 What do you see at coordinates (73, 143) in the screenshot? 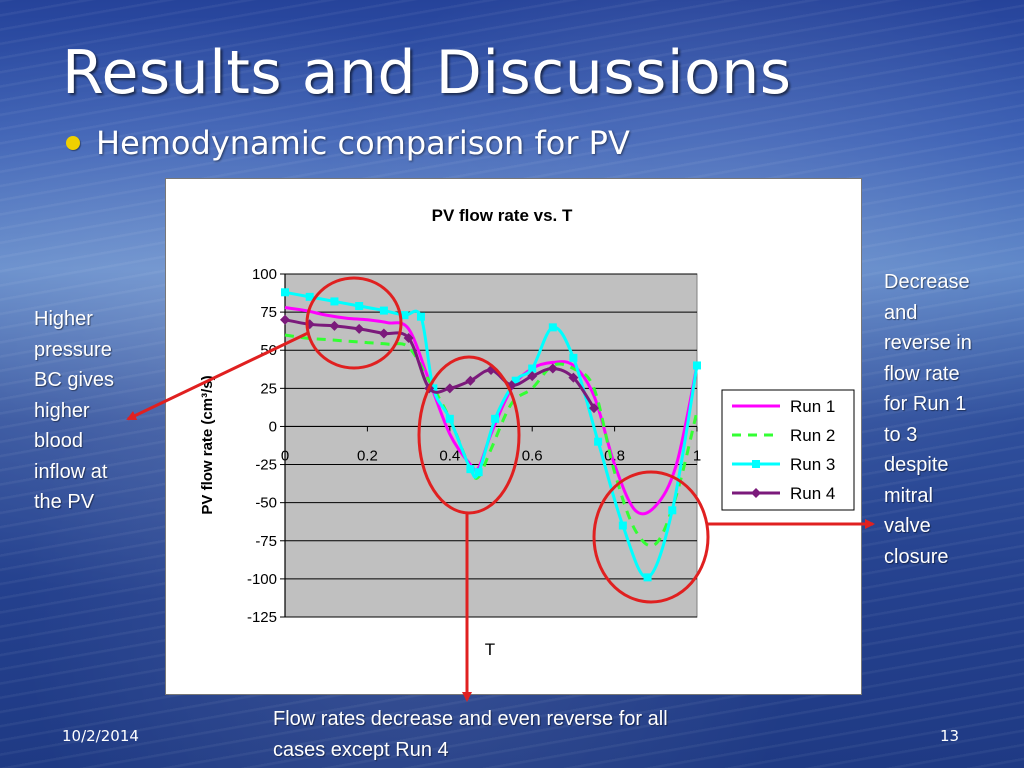
I see `bullet-dot-icon` at bounding box center [73, 143].